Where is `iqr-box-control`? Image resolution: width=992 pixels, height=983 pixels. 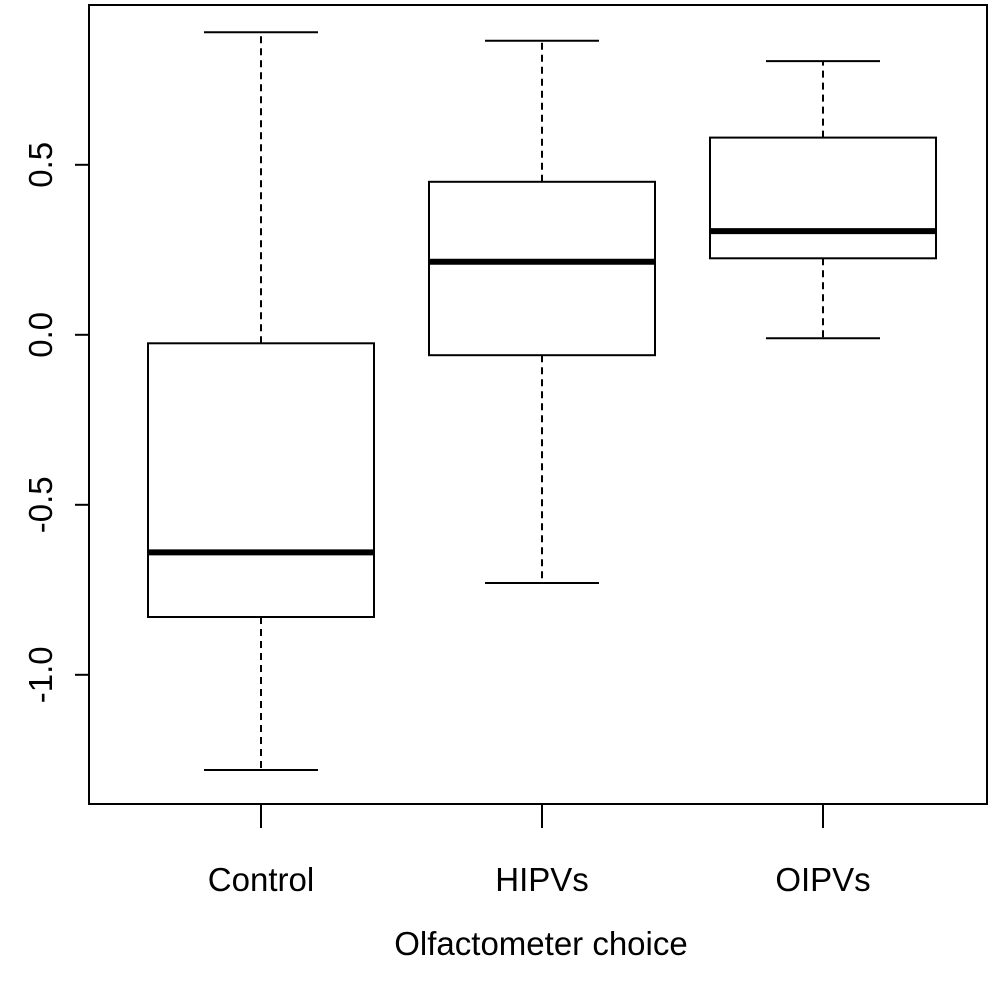
iqr-box-control is located at coordinates (261, 480).